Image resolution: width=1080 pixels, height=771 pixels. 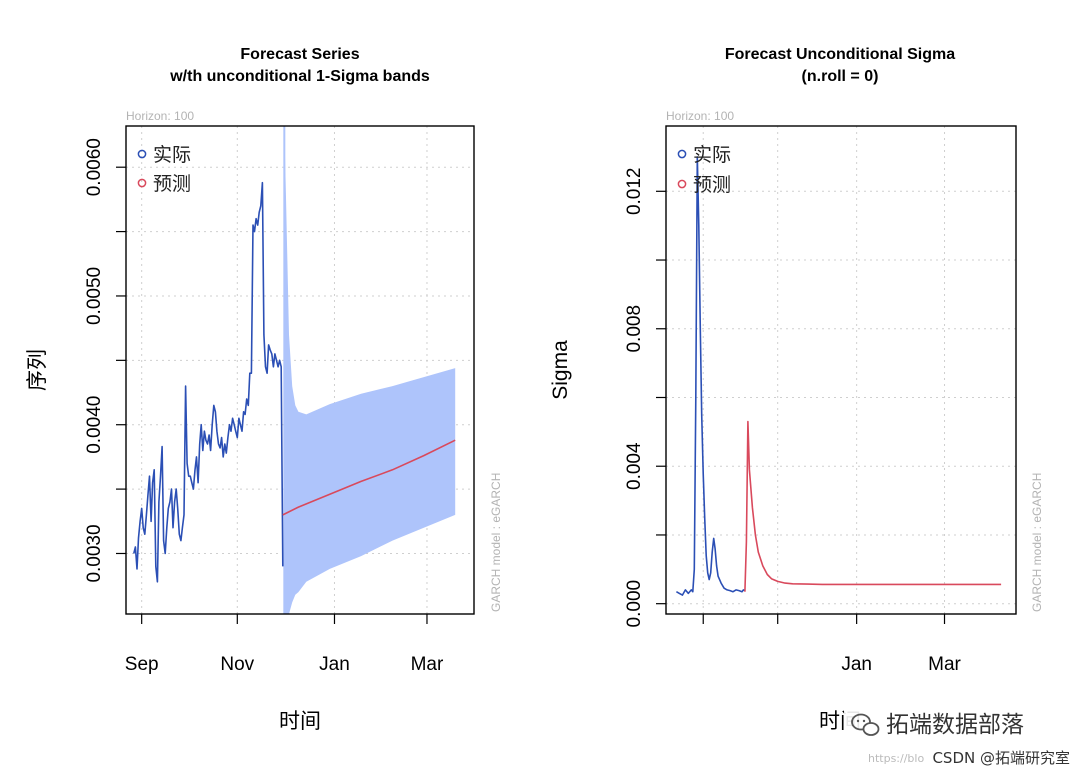 I want to click on watermark: 拓端数据部落 https://blo CSDN @拓端研究室, so click(x=957, y=733).